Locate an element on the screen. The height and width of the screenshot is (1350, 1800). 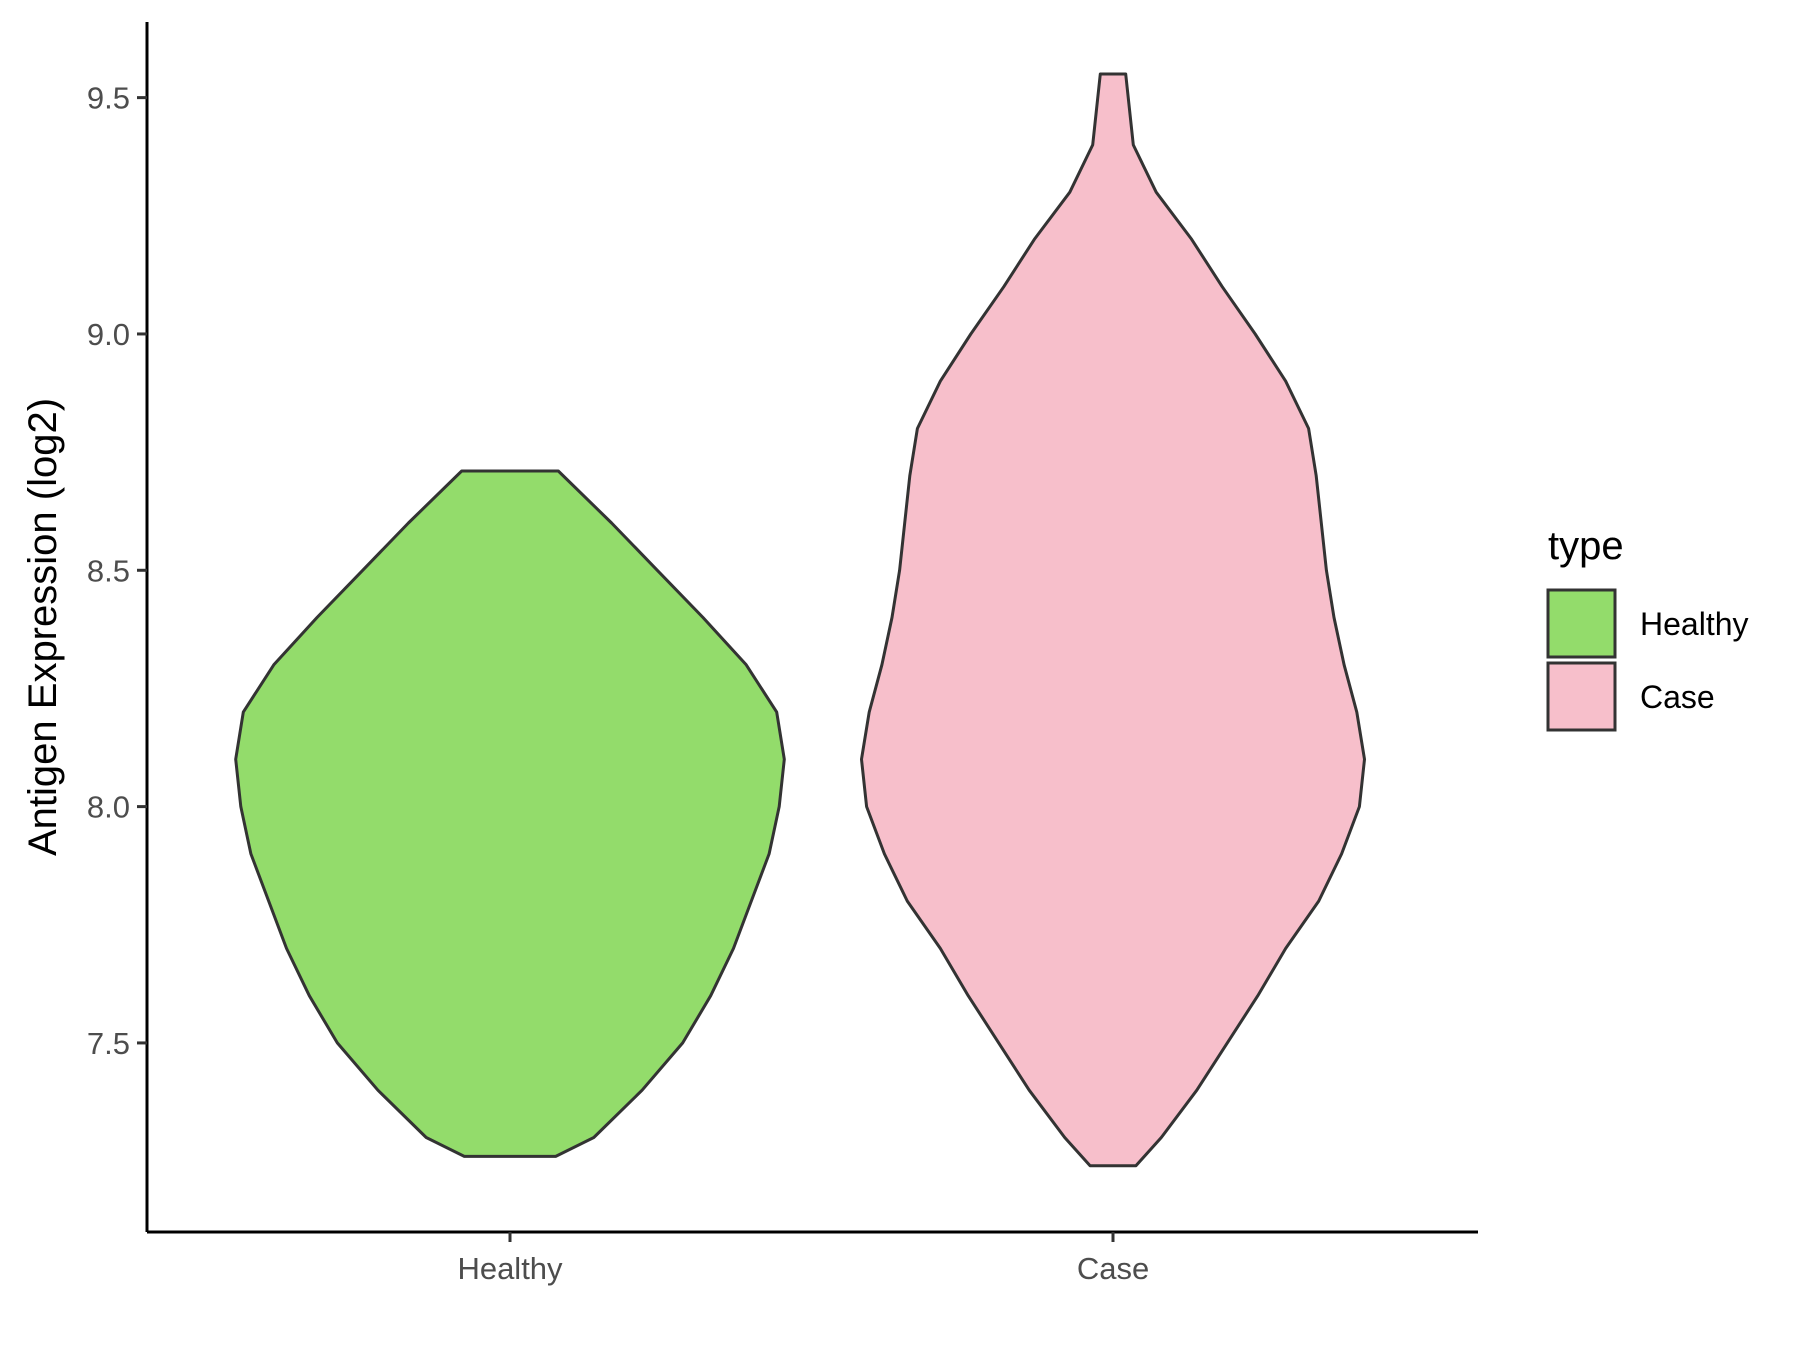
y-axis-title: Antigen Expression (log2) is located at coordinates (43, 627).